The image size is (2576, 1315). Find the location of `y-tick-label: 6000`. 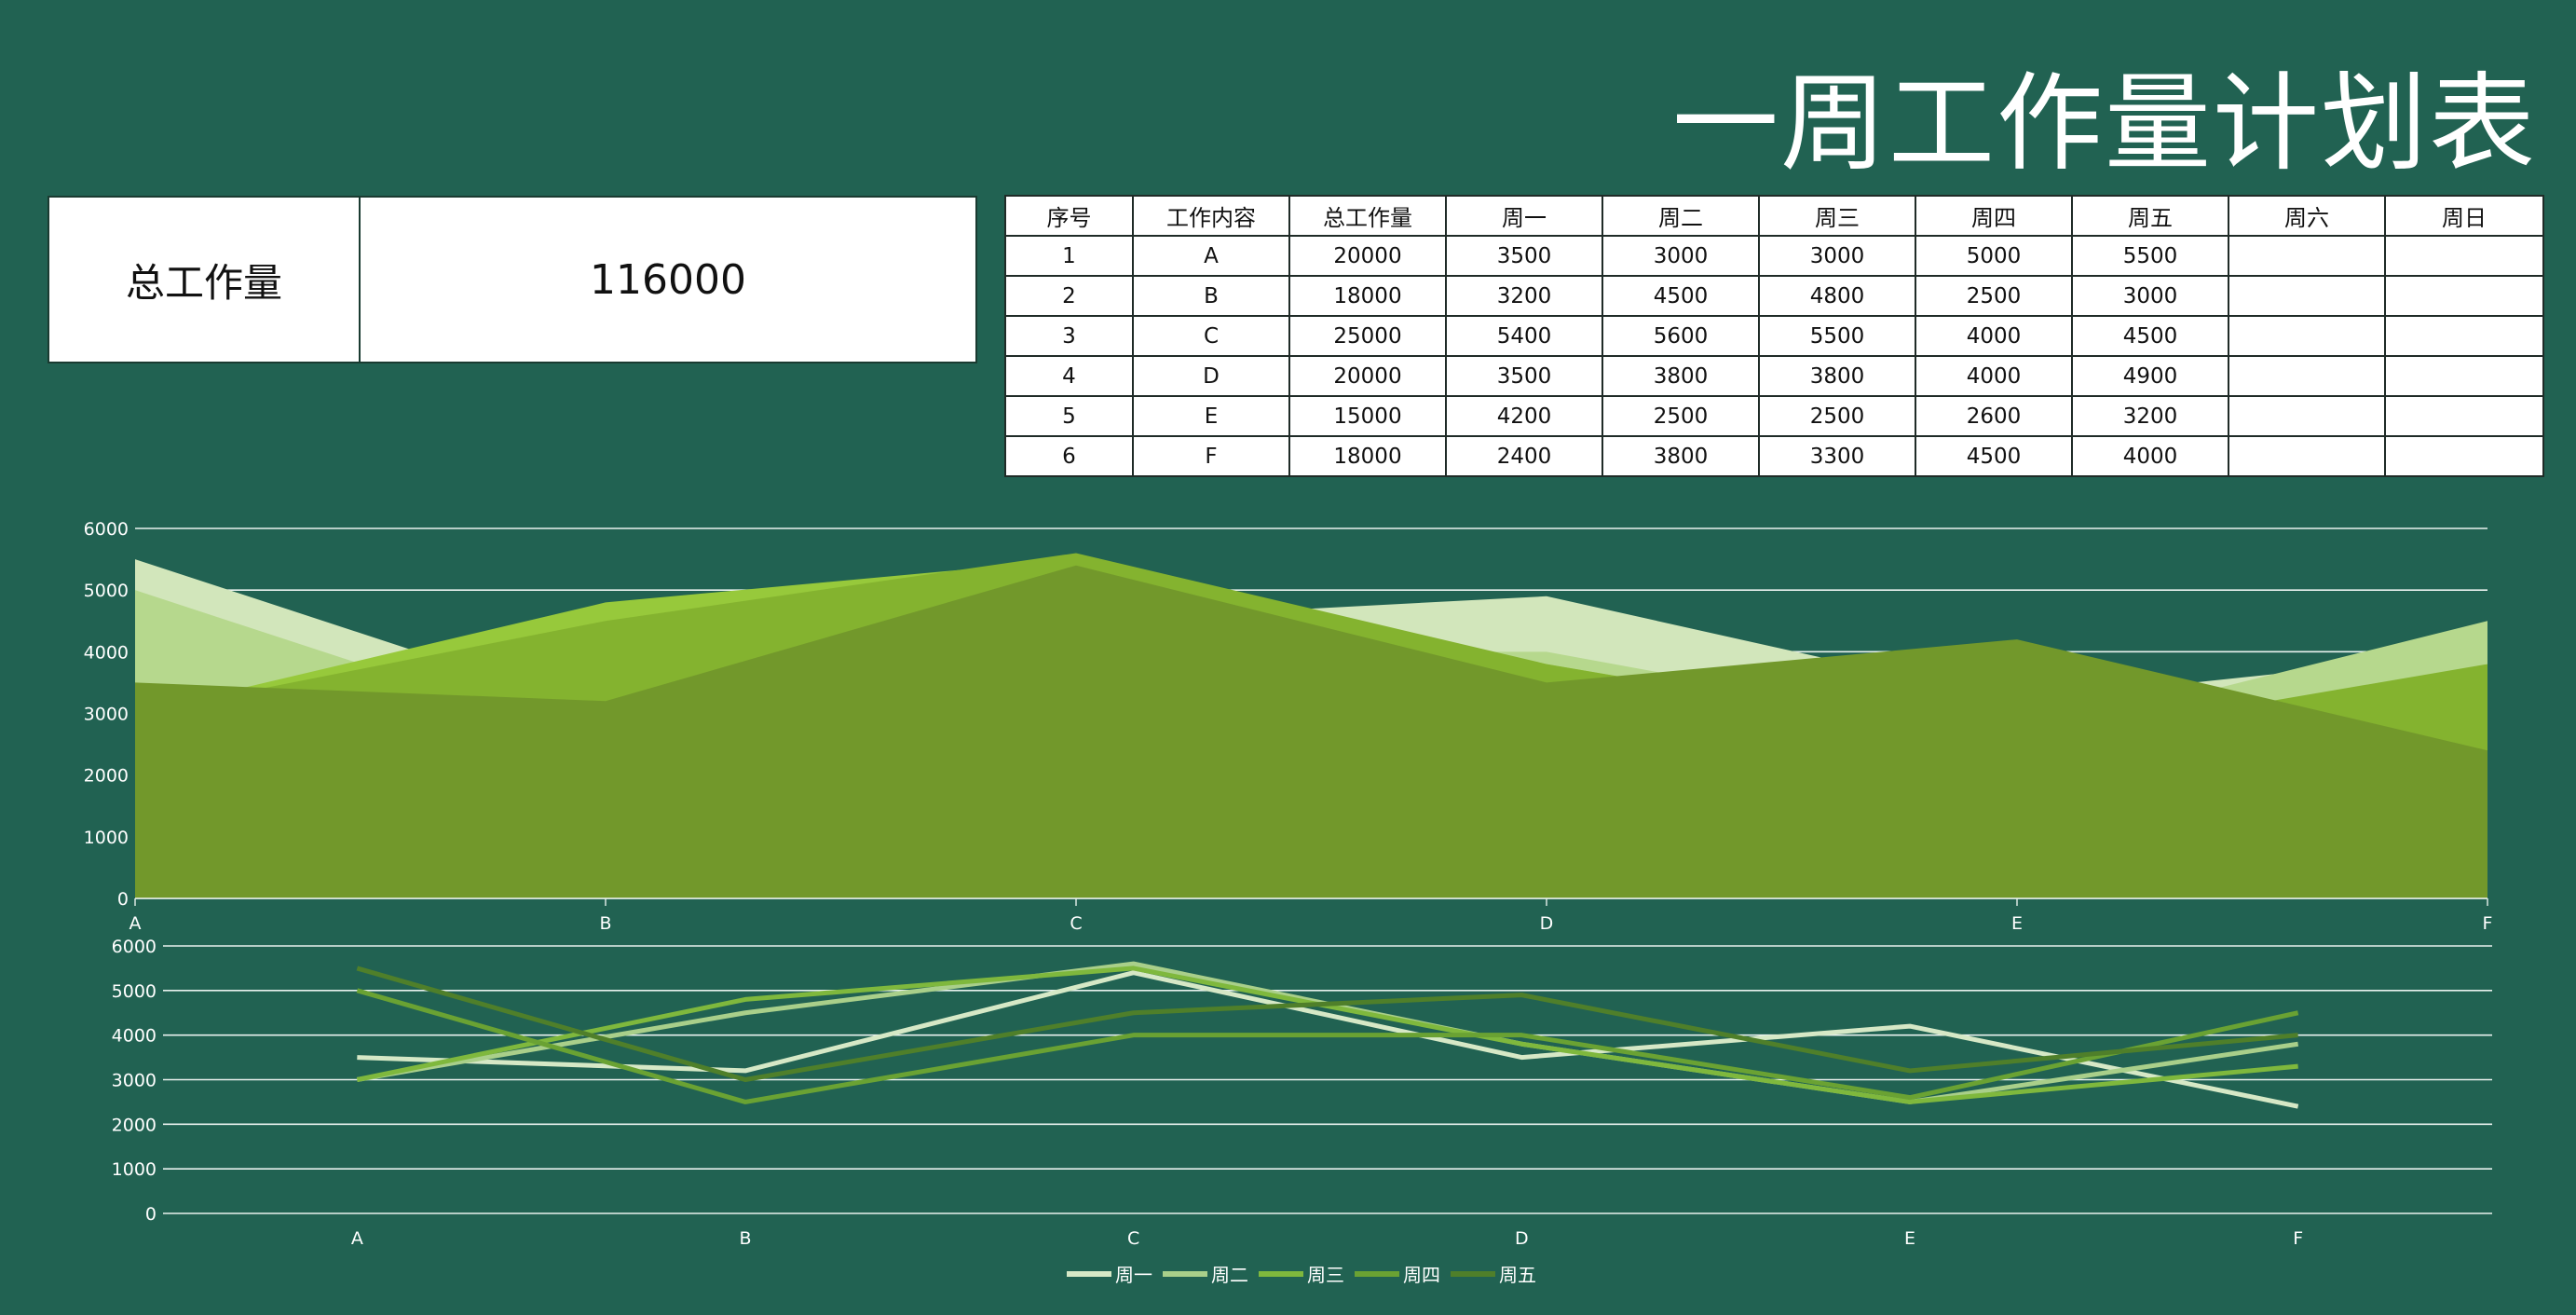

y-tick-label: 6000 is located at coordinates (134, 947).